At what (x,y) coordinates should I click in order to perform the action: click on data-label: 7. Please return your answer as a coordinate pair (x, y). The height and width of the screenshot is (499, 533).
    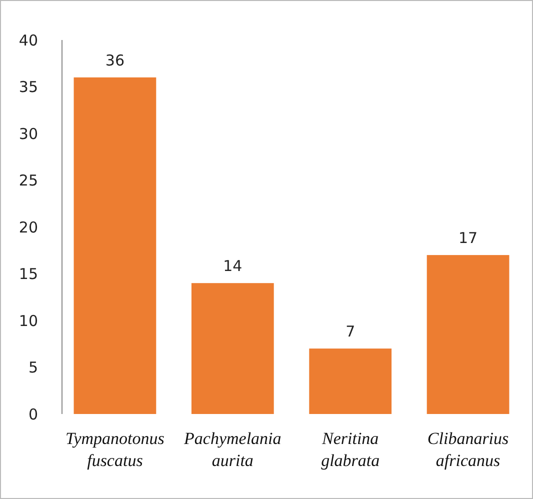
    Looking at the image, I should click on (351, 331).